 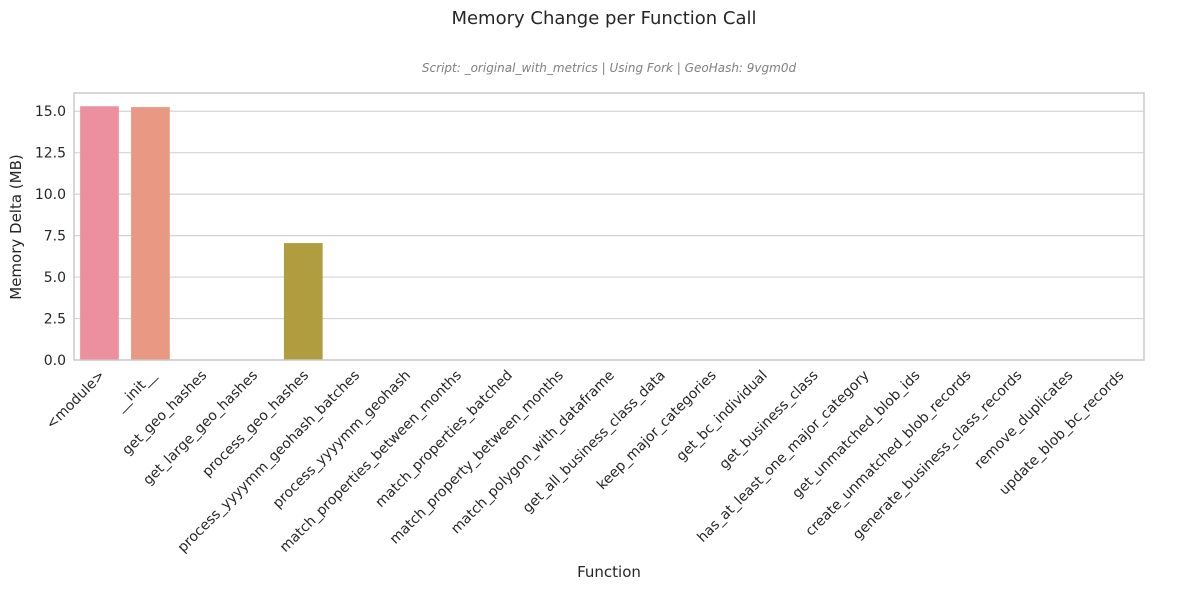 What do you see at coordinates (721, 416) in the screenshot?
I see `x-tick-label: get_bc_individual` at bounding box center [721, 416].